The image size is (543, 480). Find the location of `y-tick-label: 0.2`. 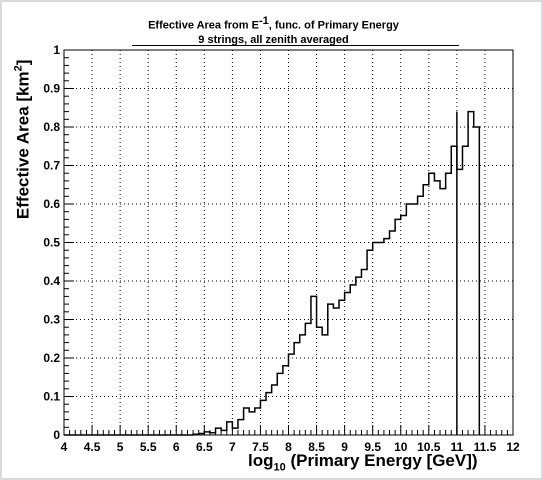

y-tick-label: 0.2 is located at coordinates (51, 358).